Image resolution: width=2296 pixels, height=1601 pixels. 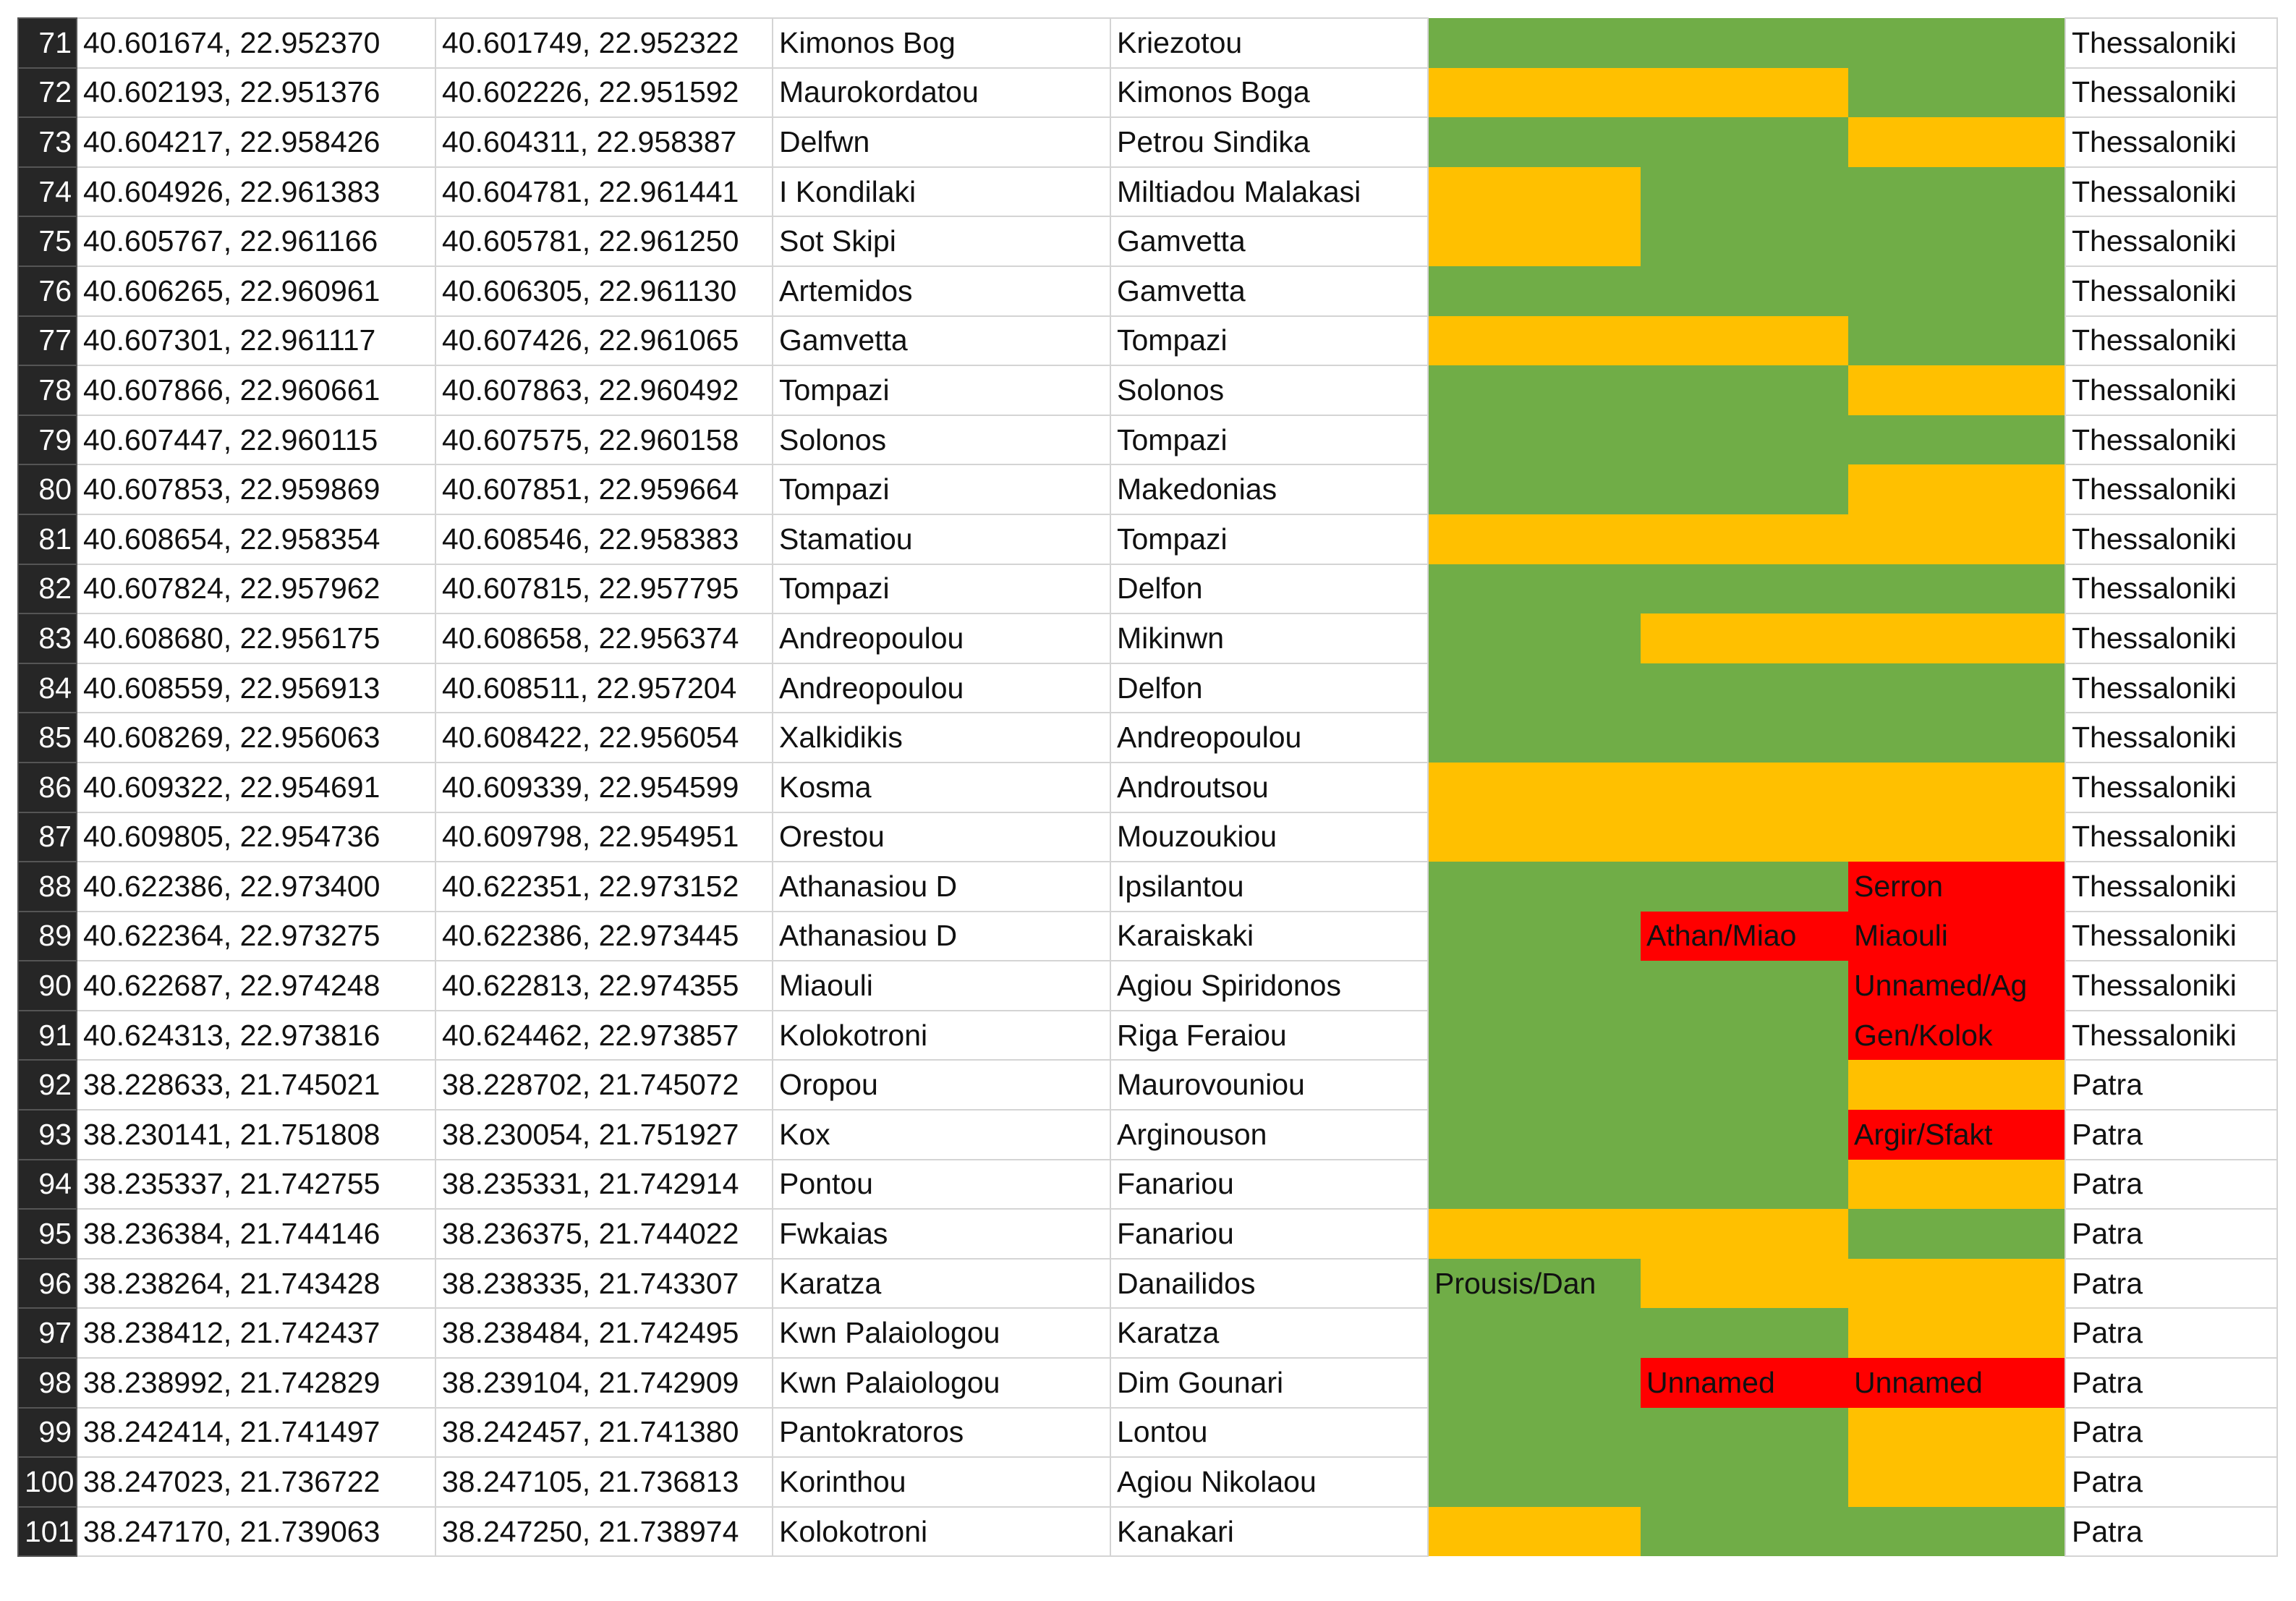 What do you see at coordinates (941, 638) in the screenshot?
I see `street: Andreopoulou` at bounding box center [941, 638].